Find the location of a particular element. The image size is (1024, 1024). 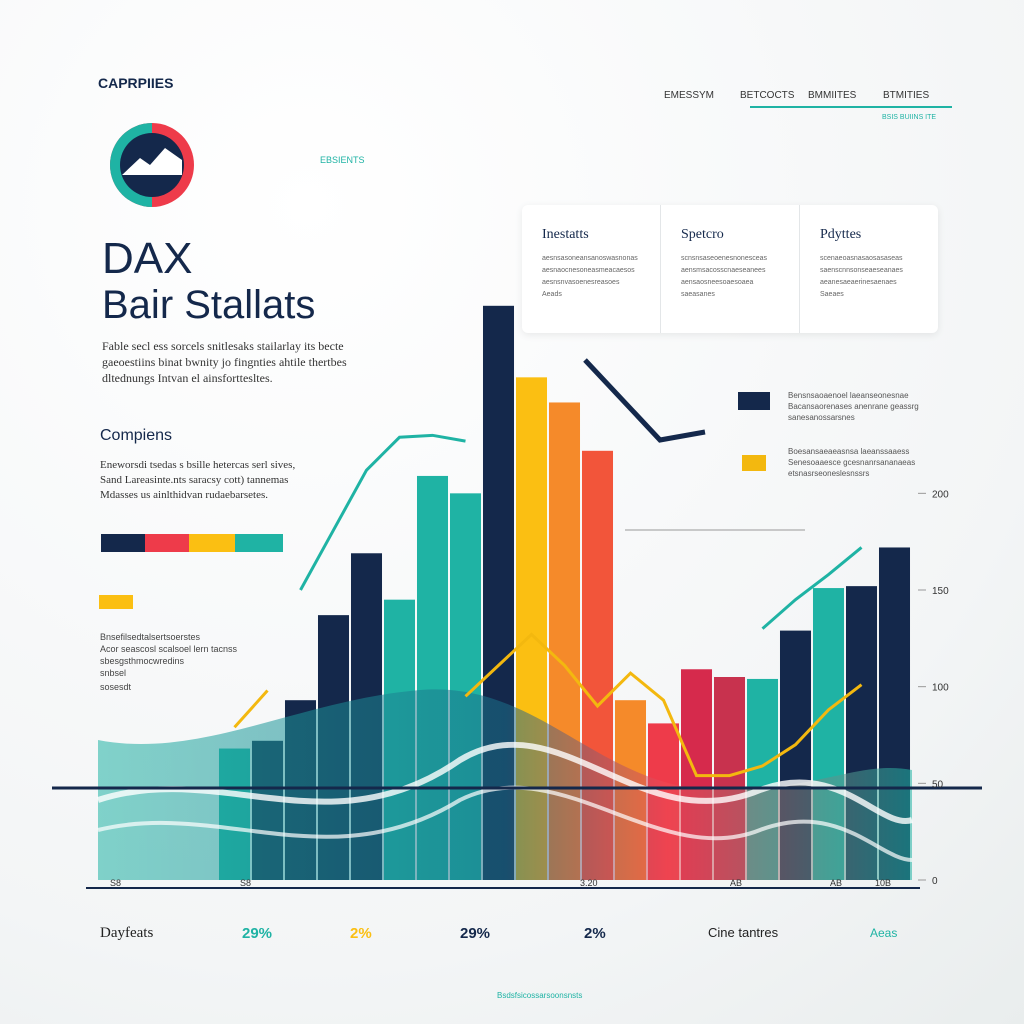

card-title: Pdyttes is located at coordinates (841, 234).